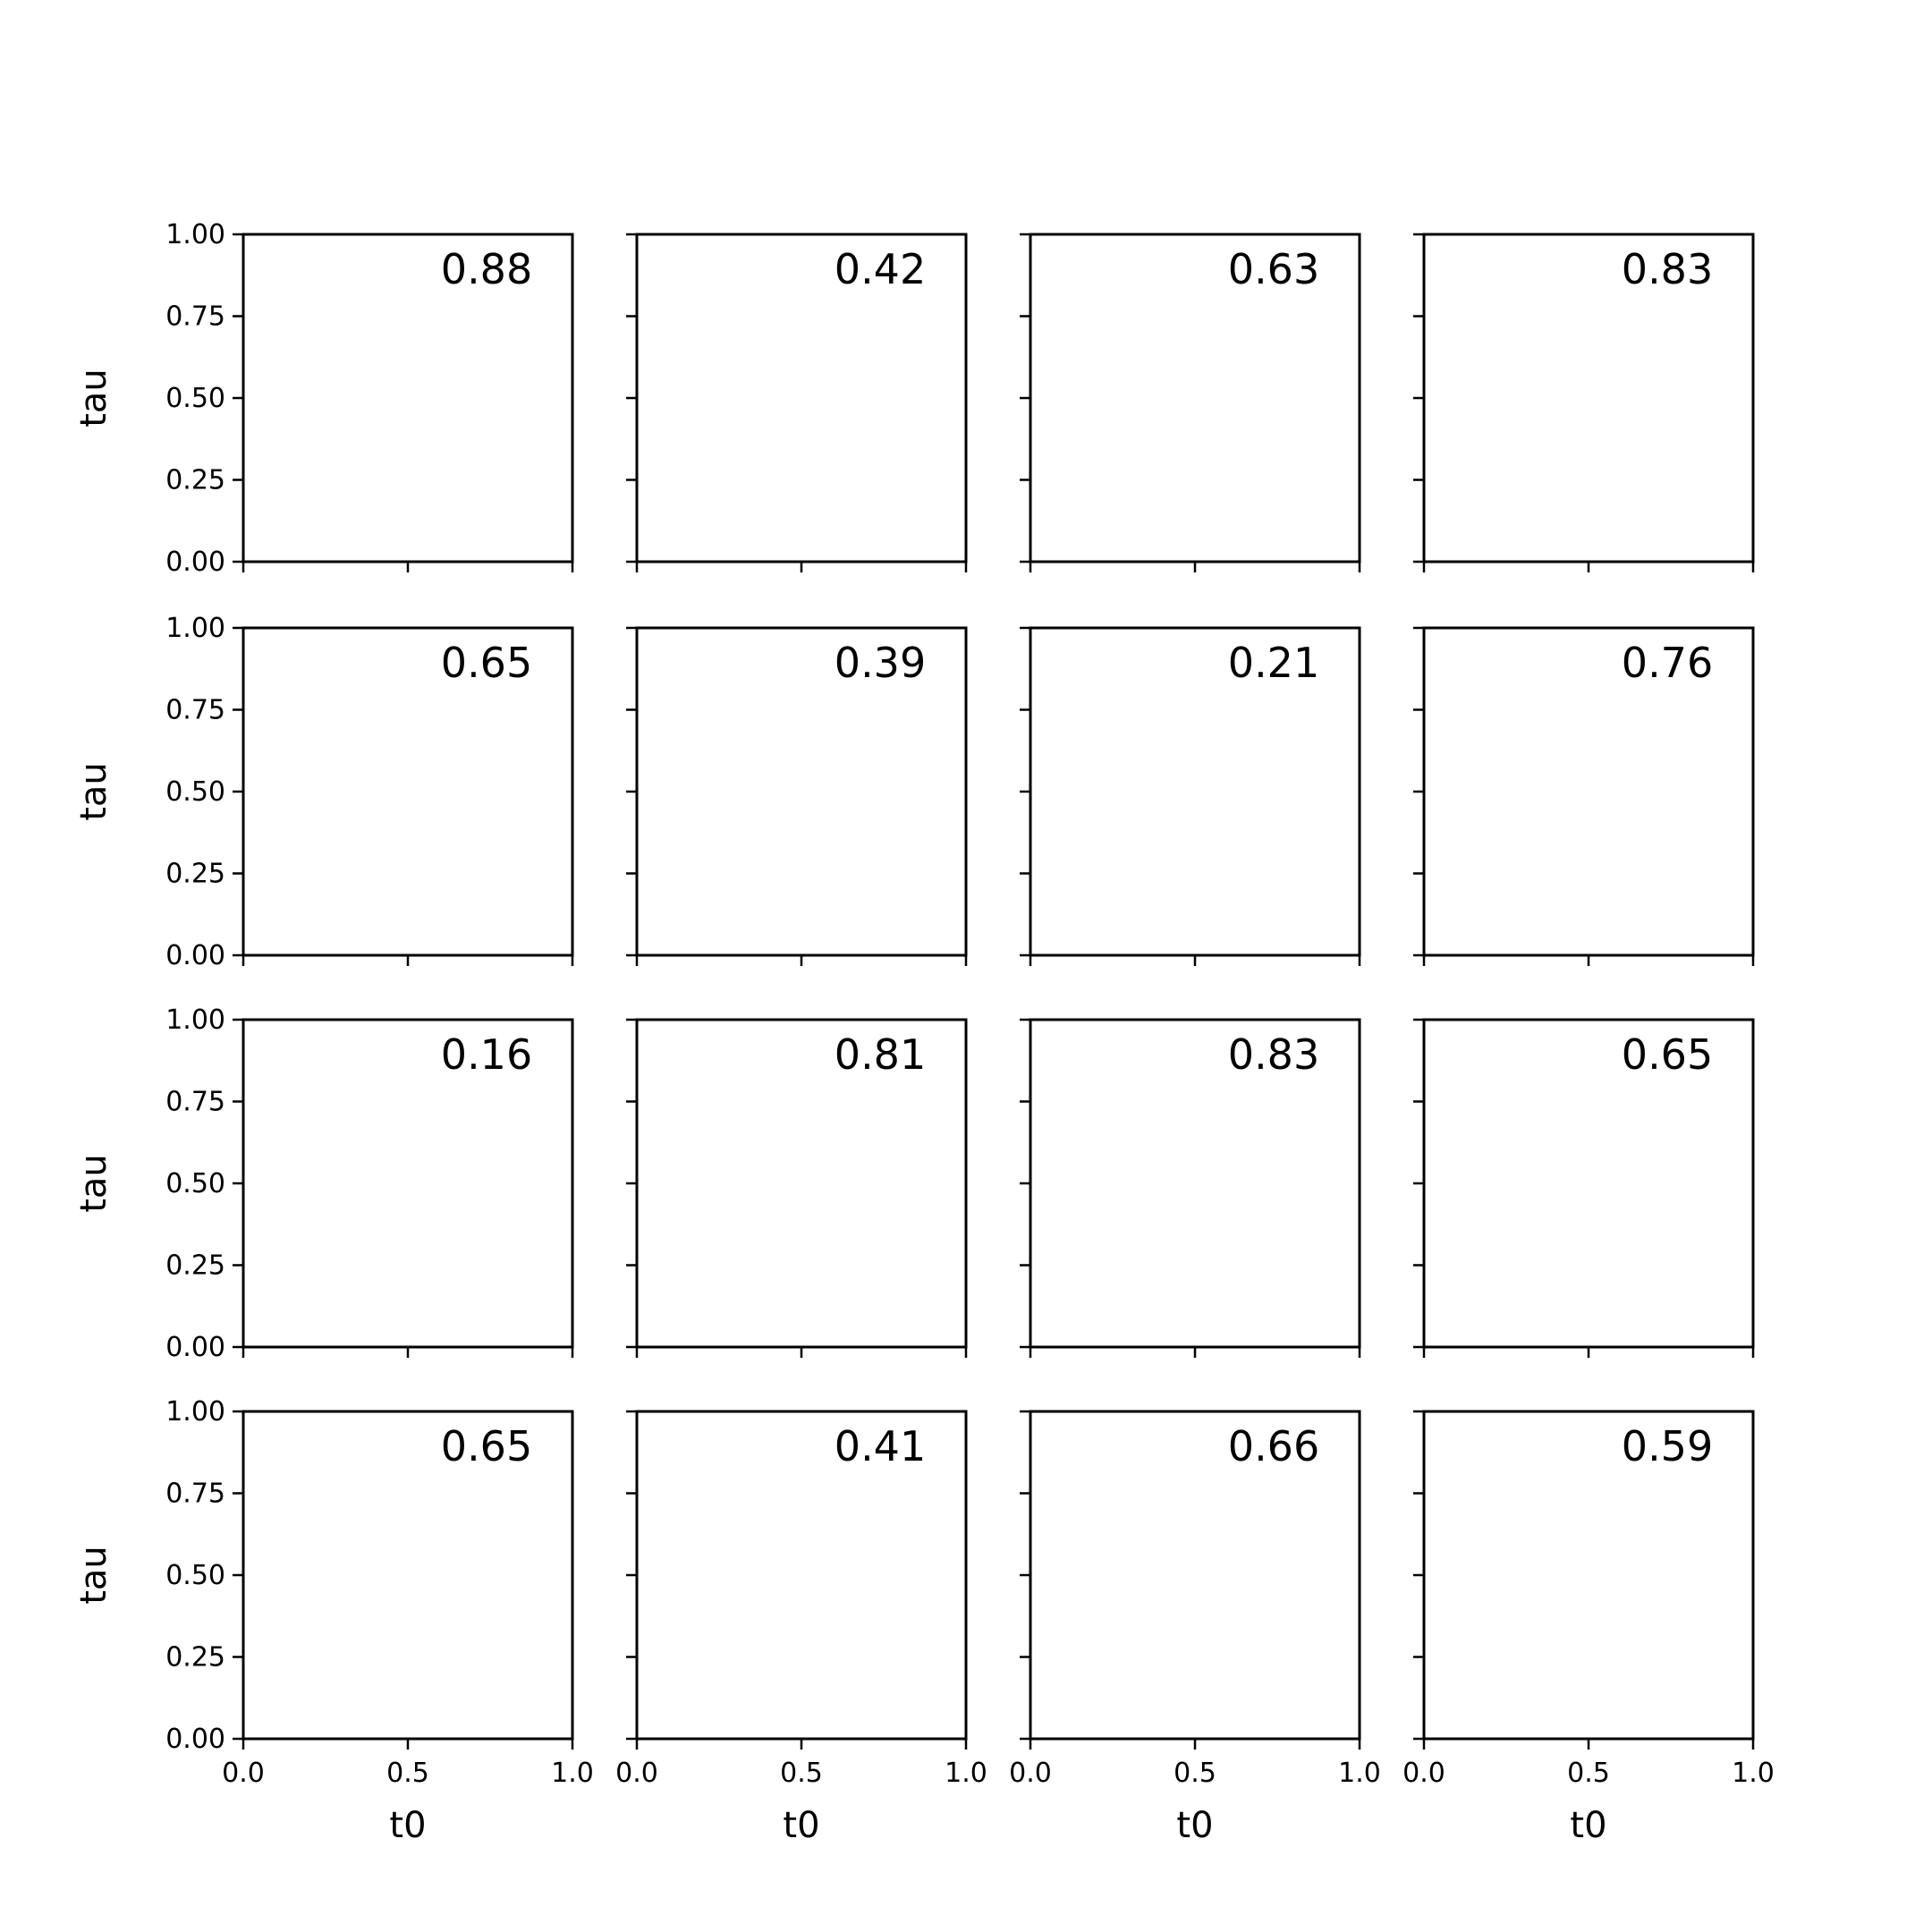 The image size is (1932, 1932). What do you see at coordinates (195, 234) in the screenshot?
I see `y-tick-label: 1.00` at bounding box center [195, 234].